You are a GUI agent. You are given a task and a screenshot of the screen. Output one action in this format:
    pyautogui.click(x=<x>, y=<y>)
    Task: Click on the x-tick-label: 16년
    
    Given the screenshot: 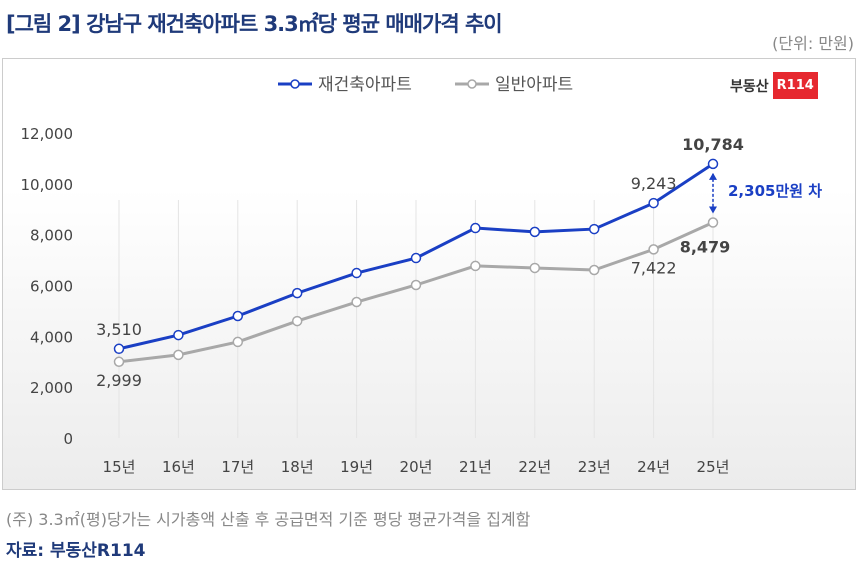 What is the action you would take?
    pyautogui.click(x=178, y=467)
    